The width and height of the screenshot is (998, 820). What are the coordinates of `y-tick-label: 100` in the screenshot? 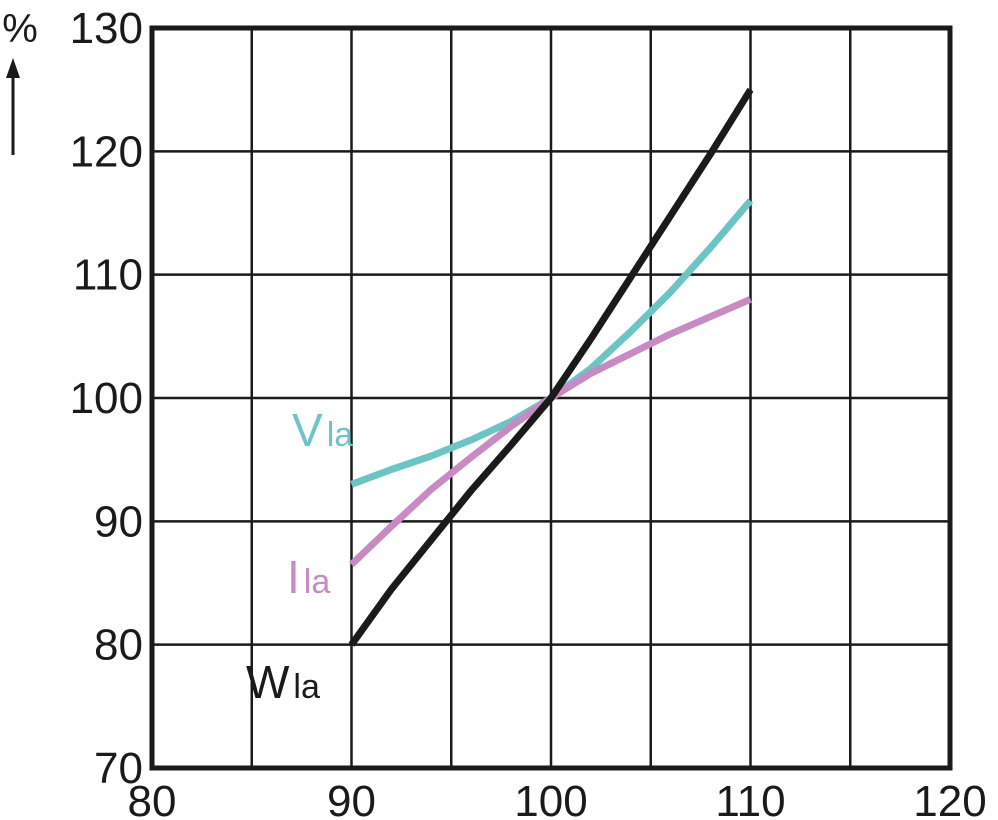 It's located at (106, 398).